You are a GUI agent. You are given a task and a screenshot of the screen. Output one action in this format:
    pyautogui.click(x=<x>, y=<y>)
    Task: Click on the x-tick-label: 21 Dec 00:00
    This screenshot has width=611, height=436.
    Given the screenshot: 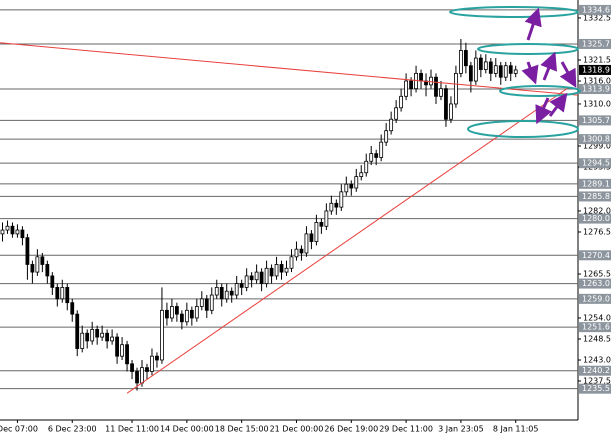 What is the action you would take?
    pyautogui.click(x=297, y=429)
    